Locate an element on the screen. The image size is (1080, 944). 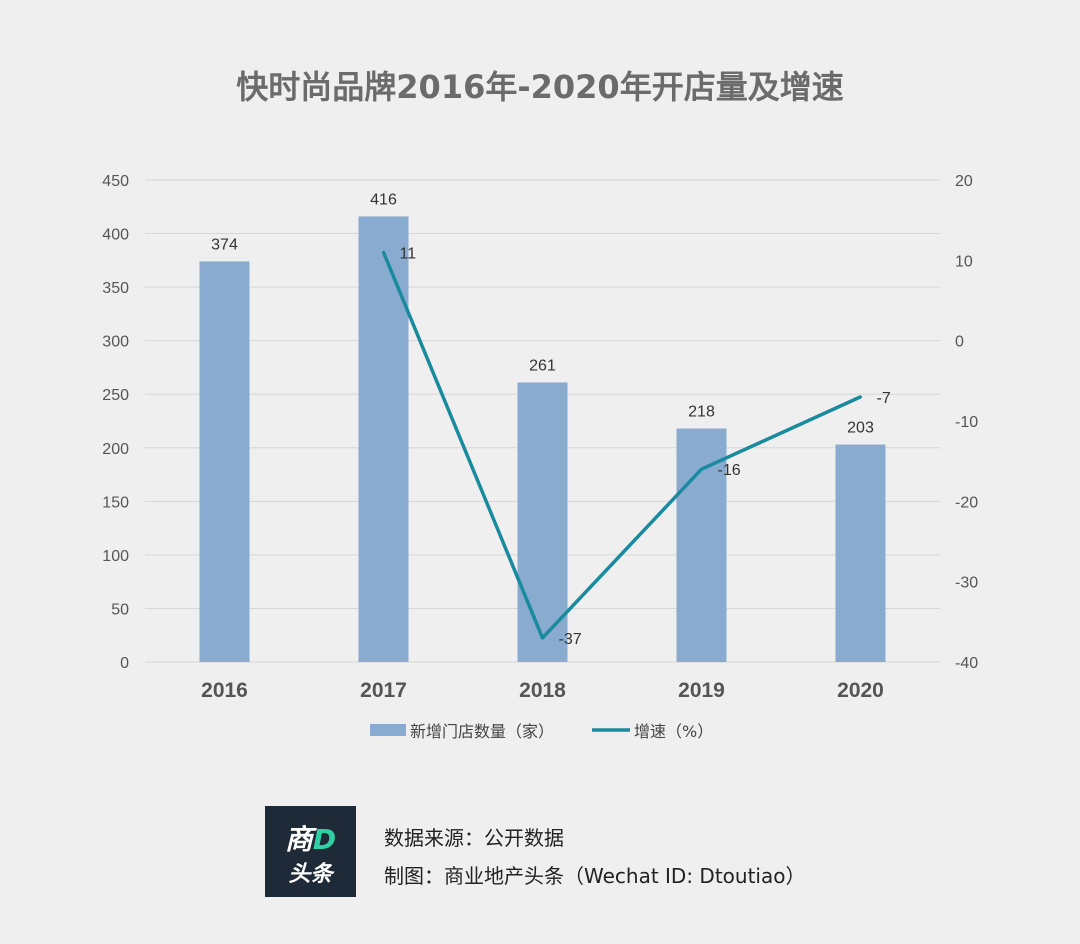
chart-credit: 制图：商业地产头条（Wechat ID: Dtoutiao） is located at coordinates (595, 876).